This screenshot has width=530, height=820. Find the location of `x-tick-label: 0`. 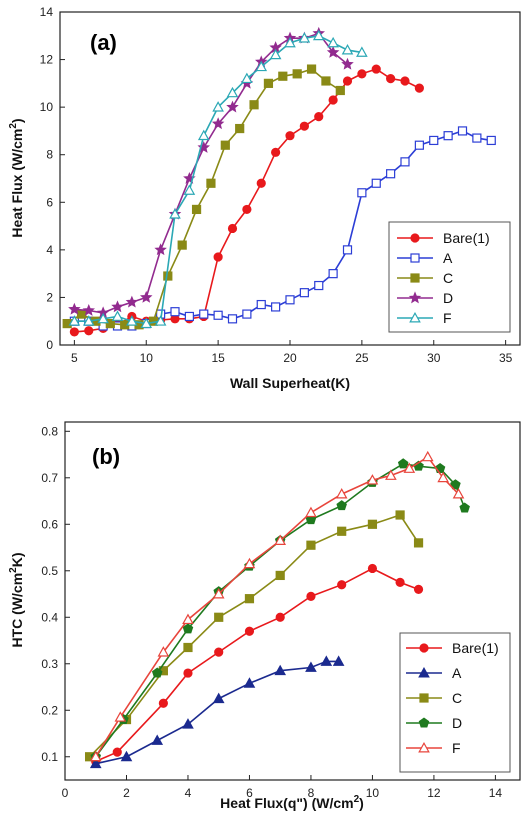

x-tick-label: 0 is located at coordinates (65, 793).